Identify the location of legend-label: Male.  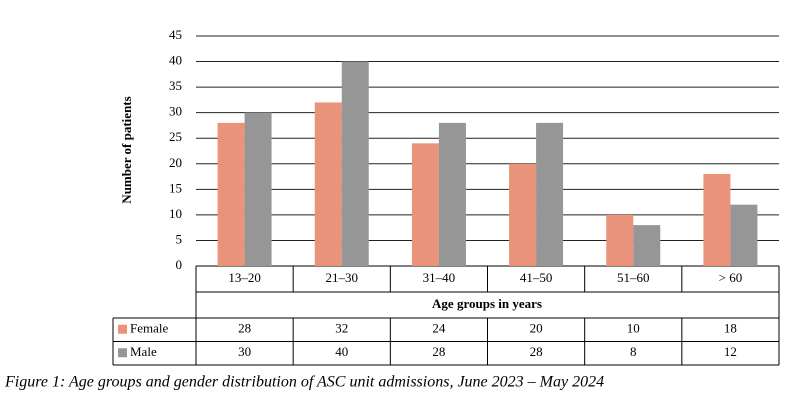
(143, 351).